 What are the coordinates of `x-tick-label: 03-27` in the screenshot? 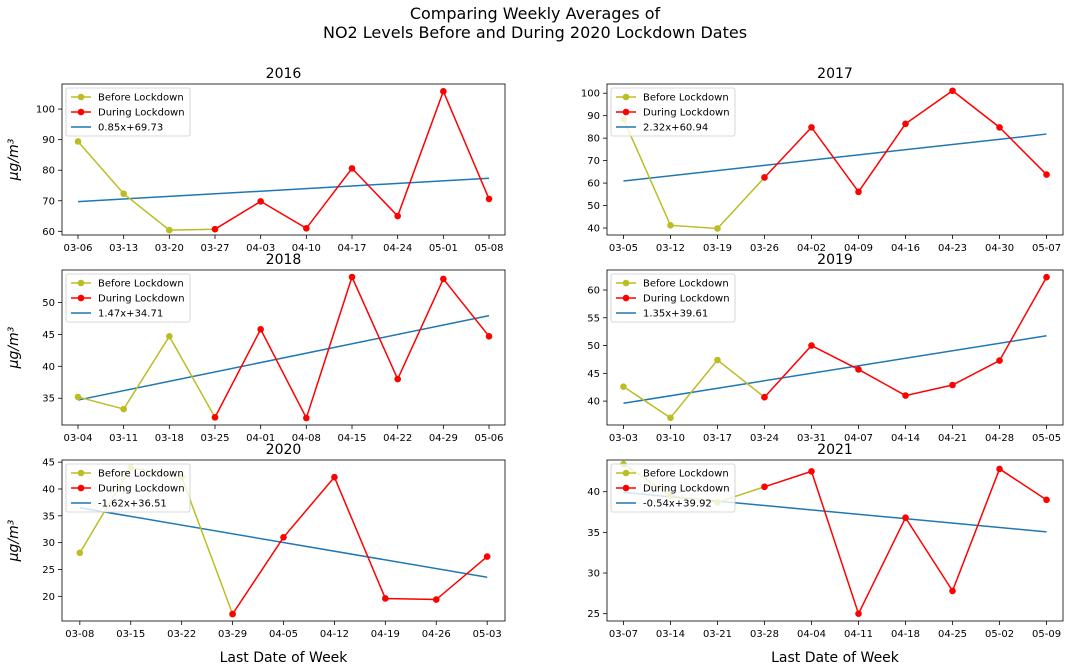 It's located at (214, 248).